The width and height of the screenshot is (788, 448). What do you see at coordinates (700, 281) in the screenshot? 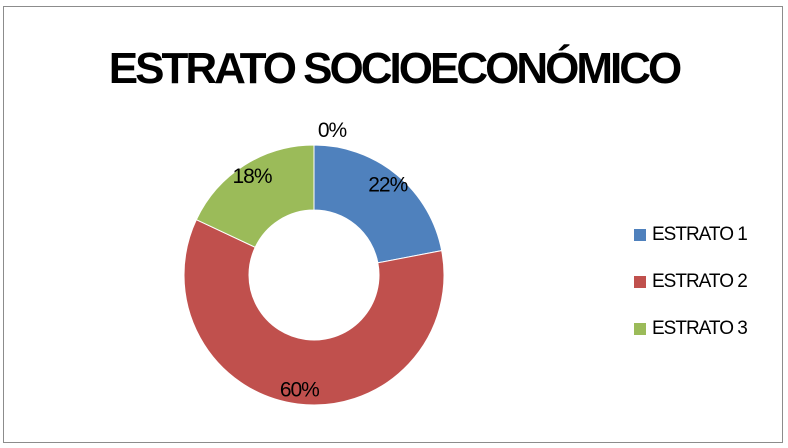
I see `legend-label-estrato-2: ESTRATO 2` at bounding box center [700, 281].